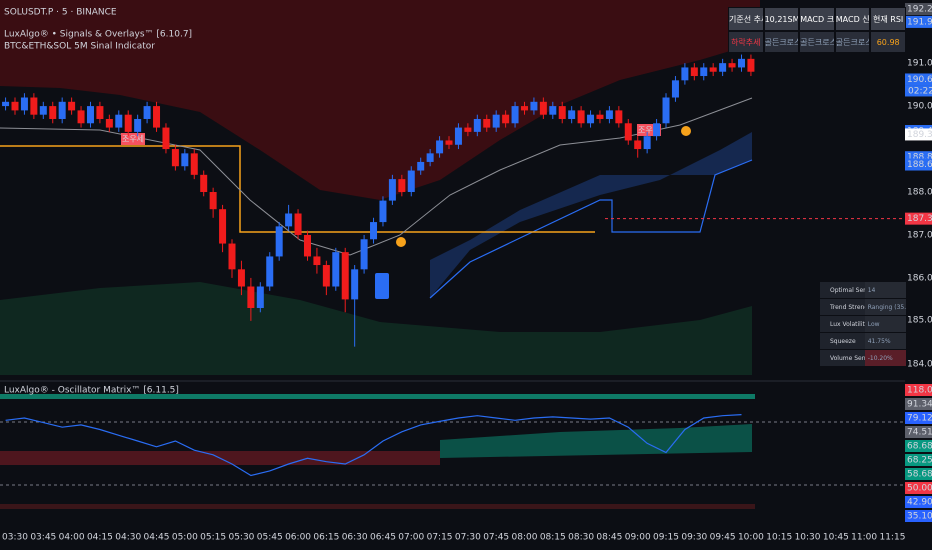 This screenshot has height=550, width=932. I want to click on dashboard-value: 41.75%, so click(885, 341).